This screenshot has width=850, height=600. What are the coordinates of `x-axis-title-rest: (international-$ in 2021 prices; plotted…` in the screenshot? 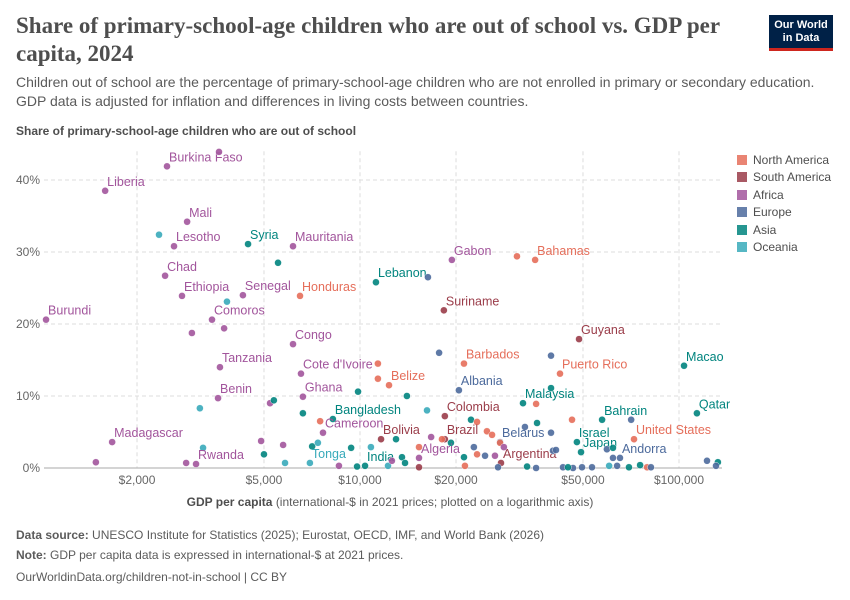 It's located at (434, 502).